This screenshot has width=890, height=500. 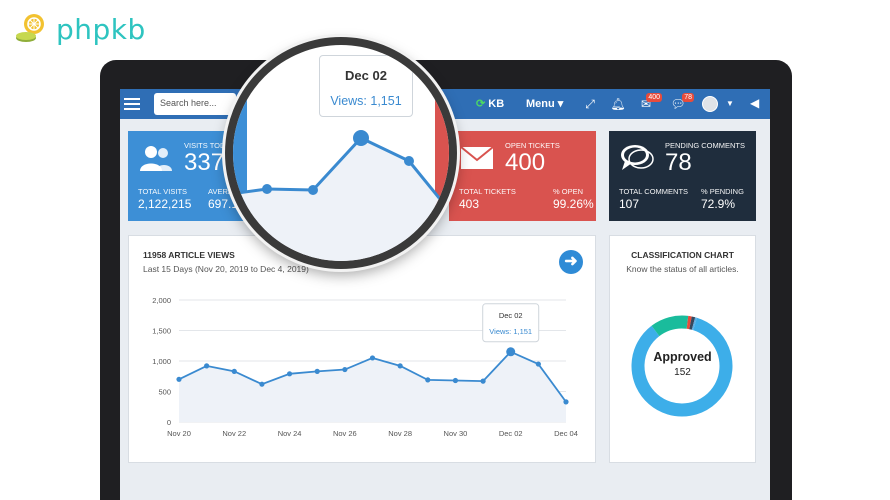 I want to click on kb-refresh-icon: ⟳, so click(x=481, y=104).